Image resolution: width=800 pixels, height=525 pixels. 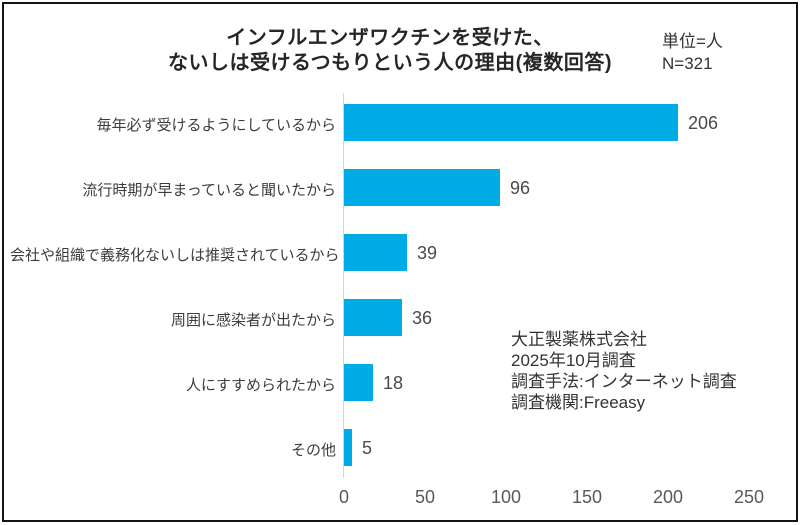 I want to click on source-note-line: 2025年10月調査, so click(x=573, y=360).